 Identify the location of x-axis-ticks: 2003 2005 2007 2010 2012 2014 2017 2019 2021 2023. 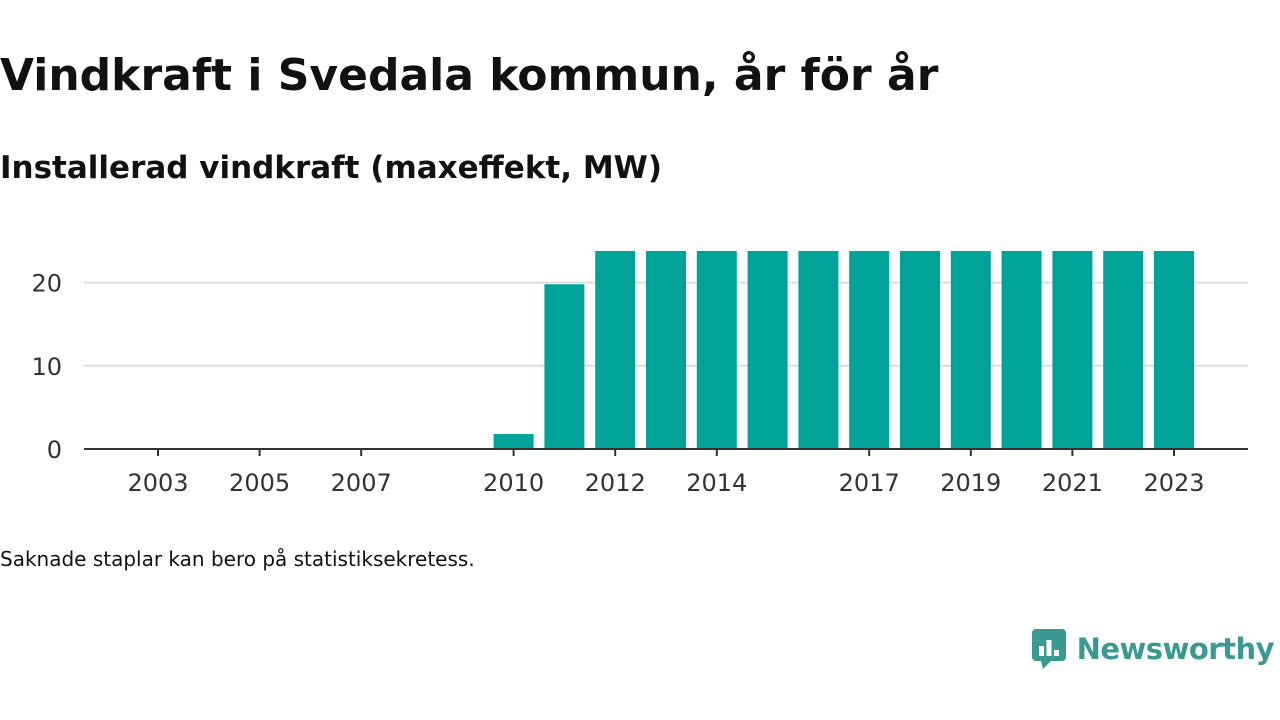
(666, 473).